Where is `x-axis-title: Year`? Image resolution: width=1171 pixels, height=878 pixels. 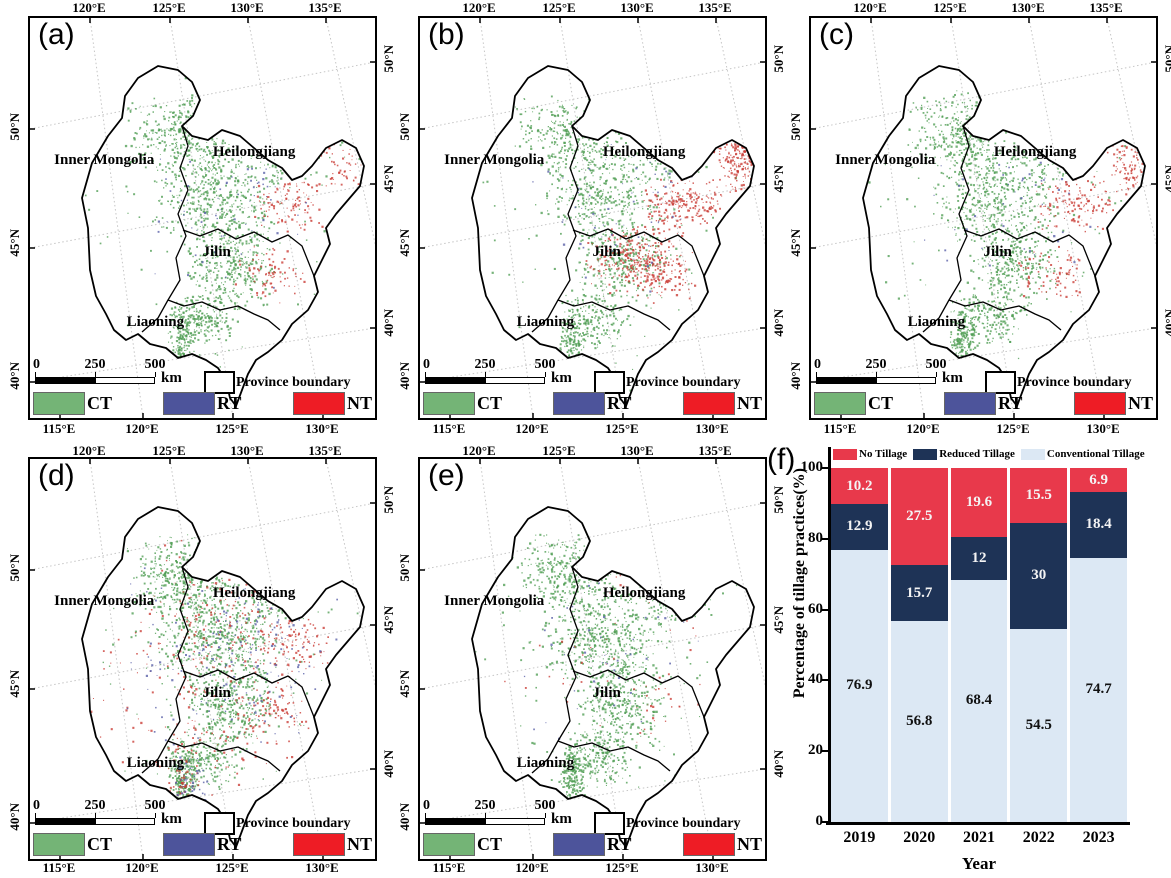 x-axis-title: Year is located at coordinates (979, 863).